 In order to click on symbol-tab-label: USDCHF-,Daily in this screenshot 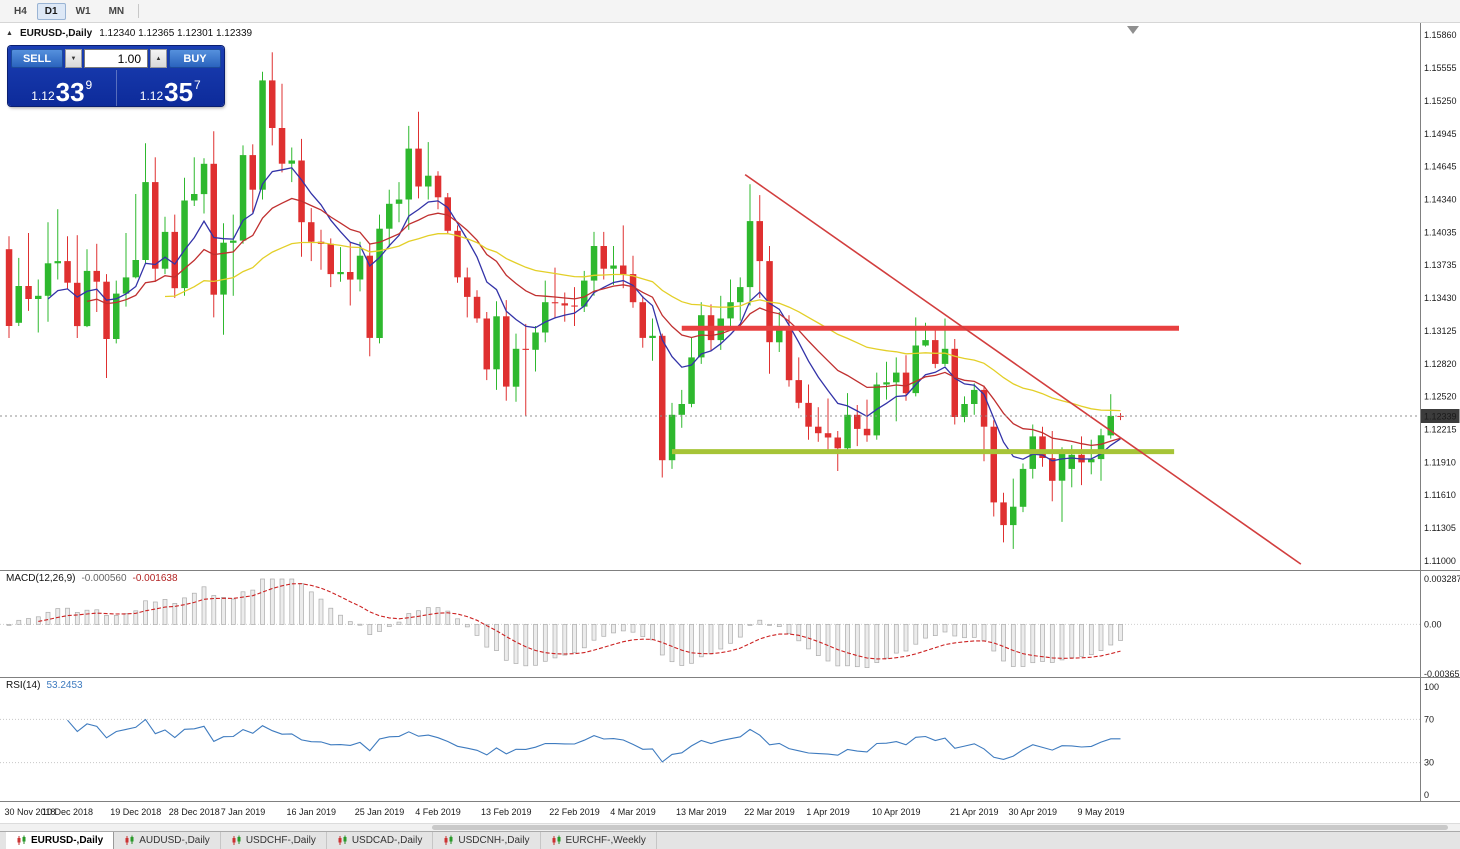, I will do `click(280, 840)`.